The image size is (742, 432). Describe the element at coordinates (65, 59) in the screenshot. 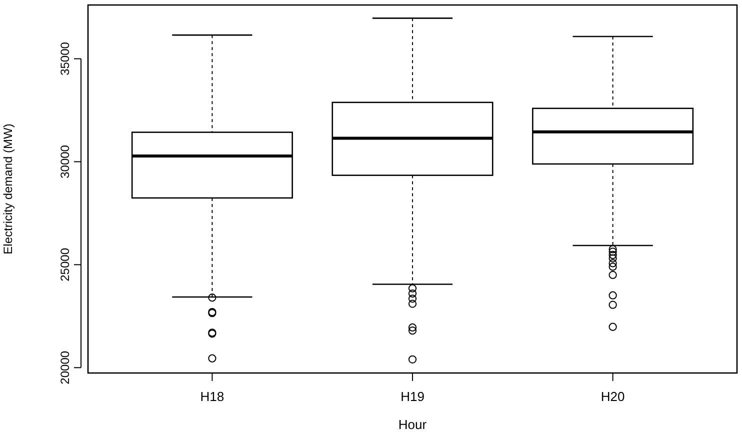

I see `y-tick-label: 35000` at that location.